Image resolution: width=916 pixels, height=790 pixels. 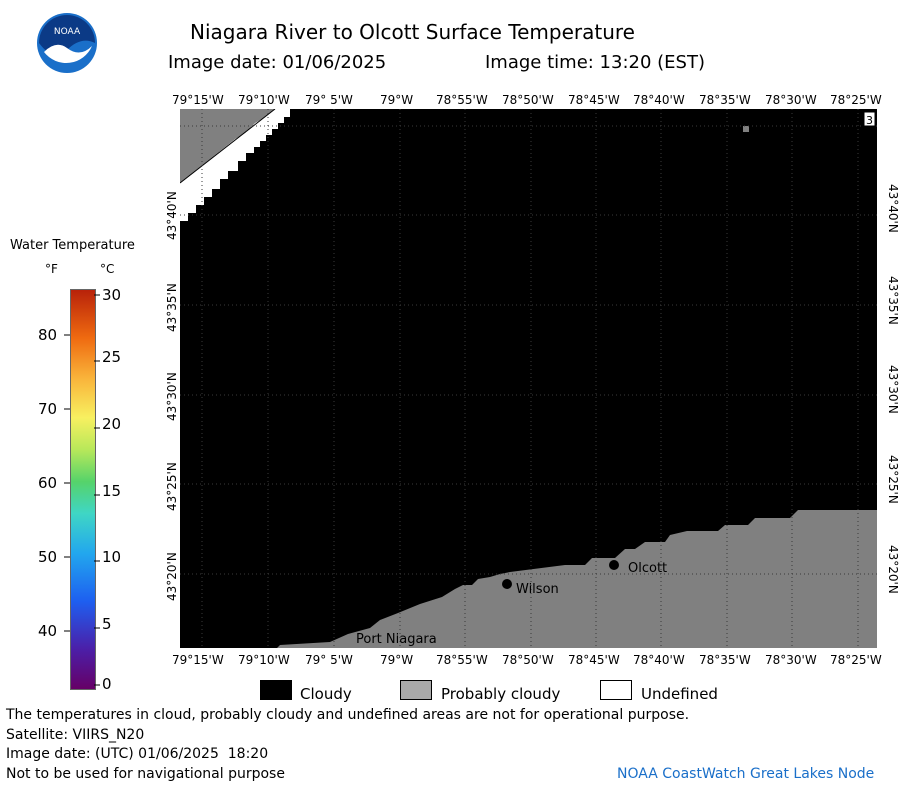 What do you see at coordinates (48, 557) in the screenshot?
I see `f-tick: 50` at bounding box center [48, 557].